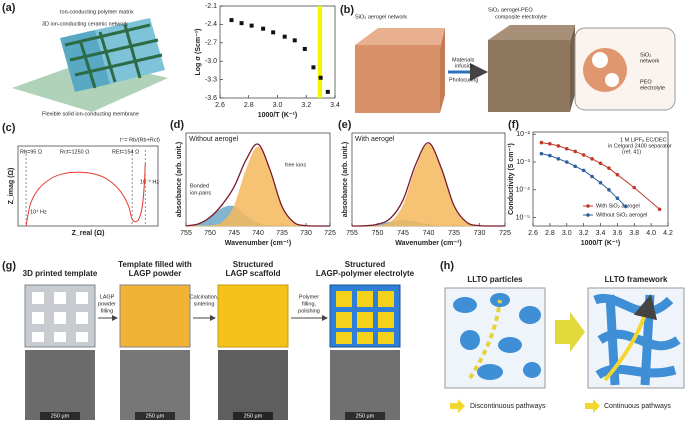 The image size is (685, 432). Describe the element at coordinates (211, 98) in the screenshot. I see `y-tick-label: -3.6` at that location.